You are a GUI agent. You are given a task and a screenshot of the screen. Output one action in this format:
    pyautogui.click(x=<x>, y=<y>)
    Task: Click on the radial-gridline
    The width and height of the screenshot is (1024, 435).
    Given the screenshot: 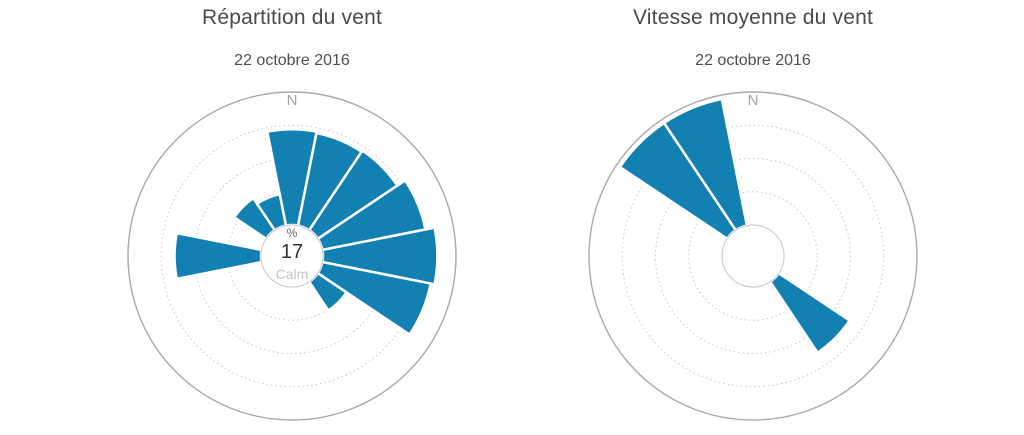 What is the action you would take?
    pyautogui.click(x=753, y=256)
    